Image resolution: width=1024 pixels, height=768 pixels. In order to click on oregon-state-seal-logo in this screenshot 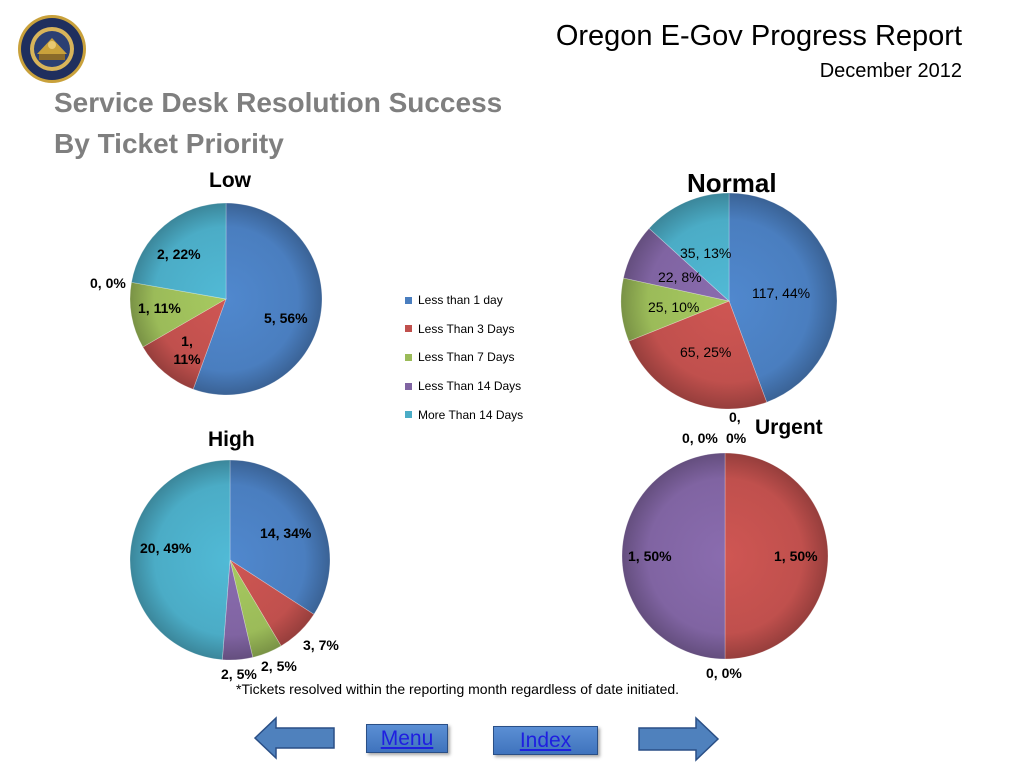, I will do `click(52, 49)`.